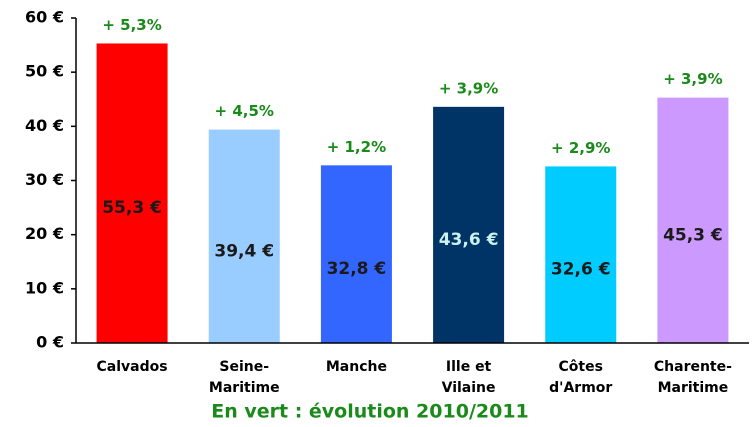 The width and height of the screenshot is (752, 427). Describe the element at coordinates (44, 17) in the screenshot. I see `y-tick-label: 60 €` at that location.